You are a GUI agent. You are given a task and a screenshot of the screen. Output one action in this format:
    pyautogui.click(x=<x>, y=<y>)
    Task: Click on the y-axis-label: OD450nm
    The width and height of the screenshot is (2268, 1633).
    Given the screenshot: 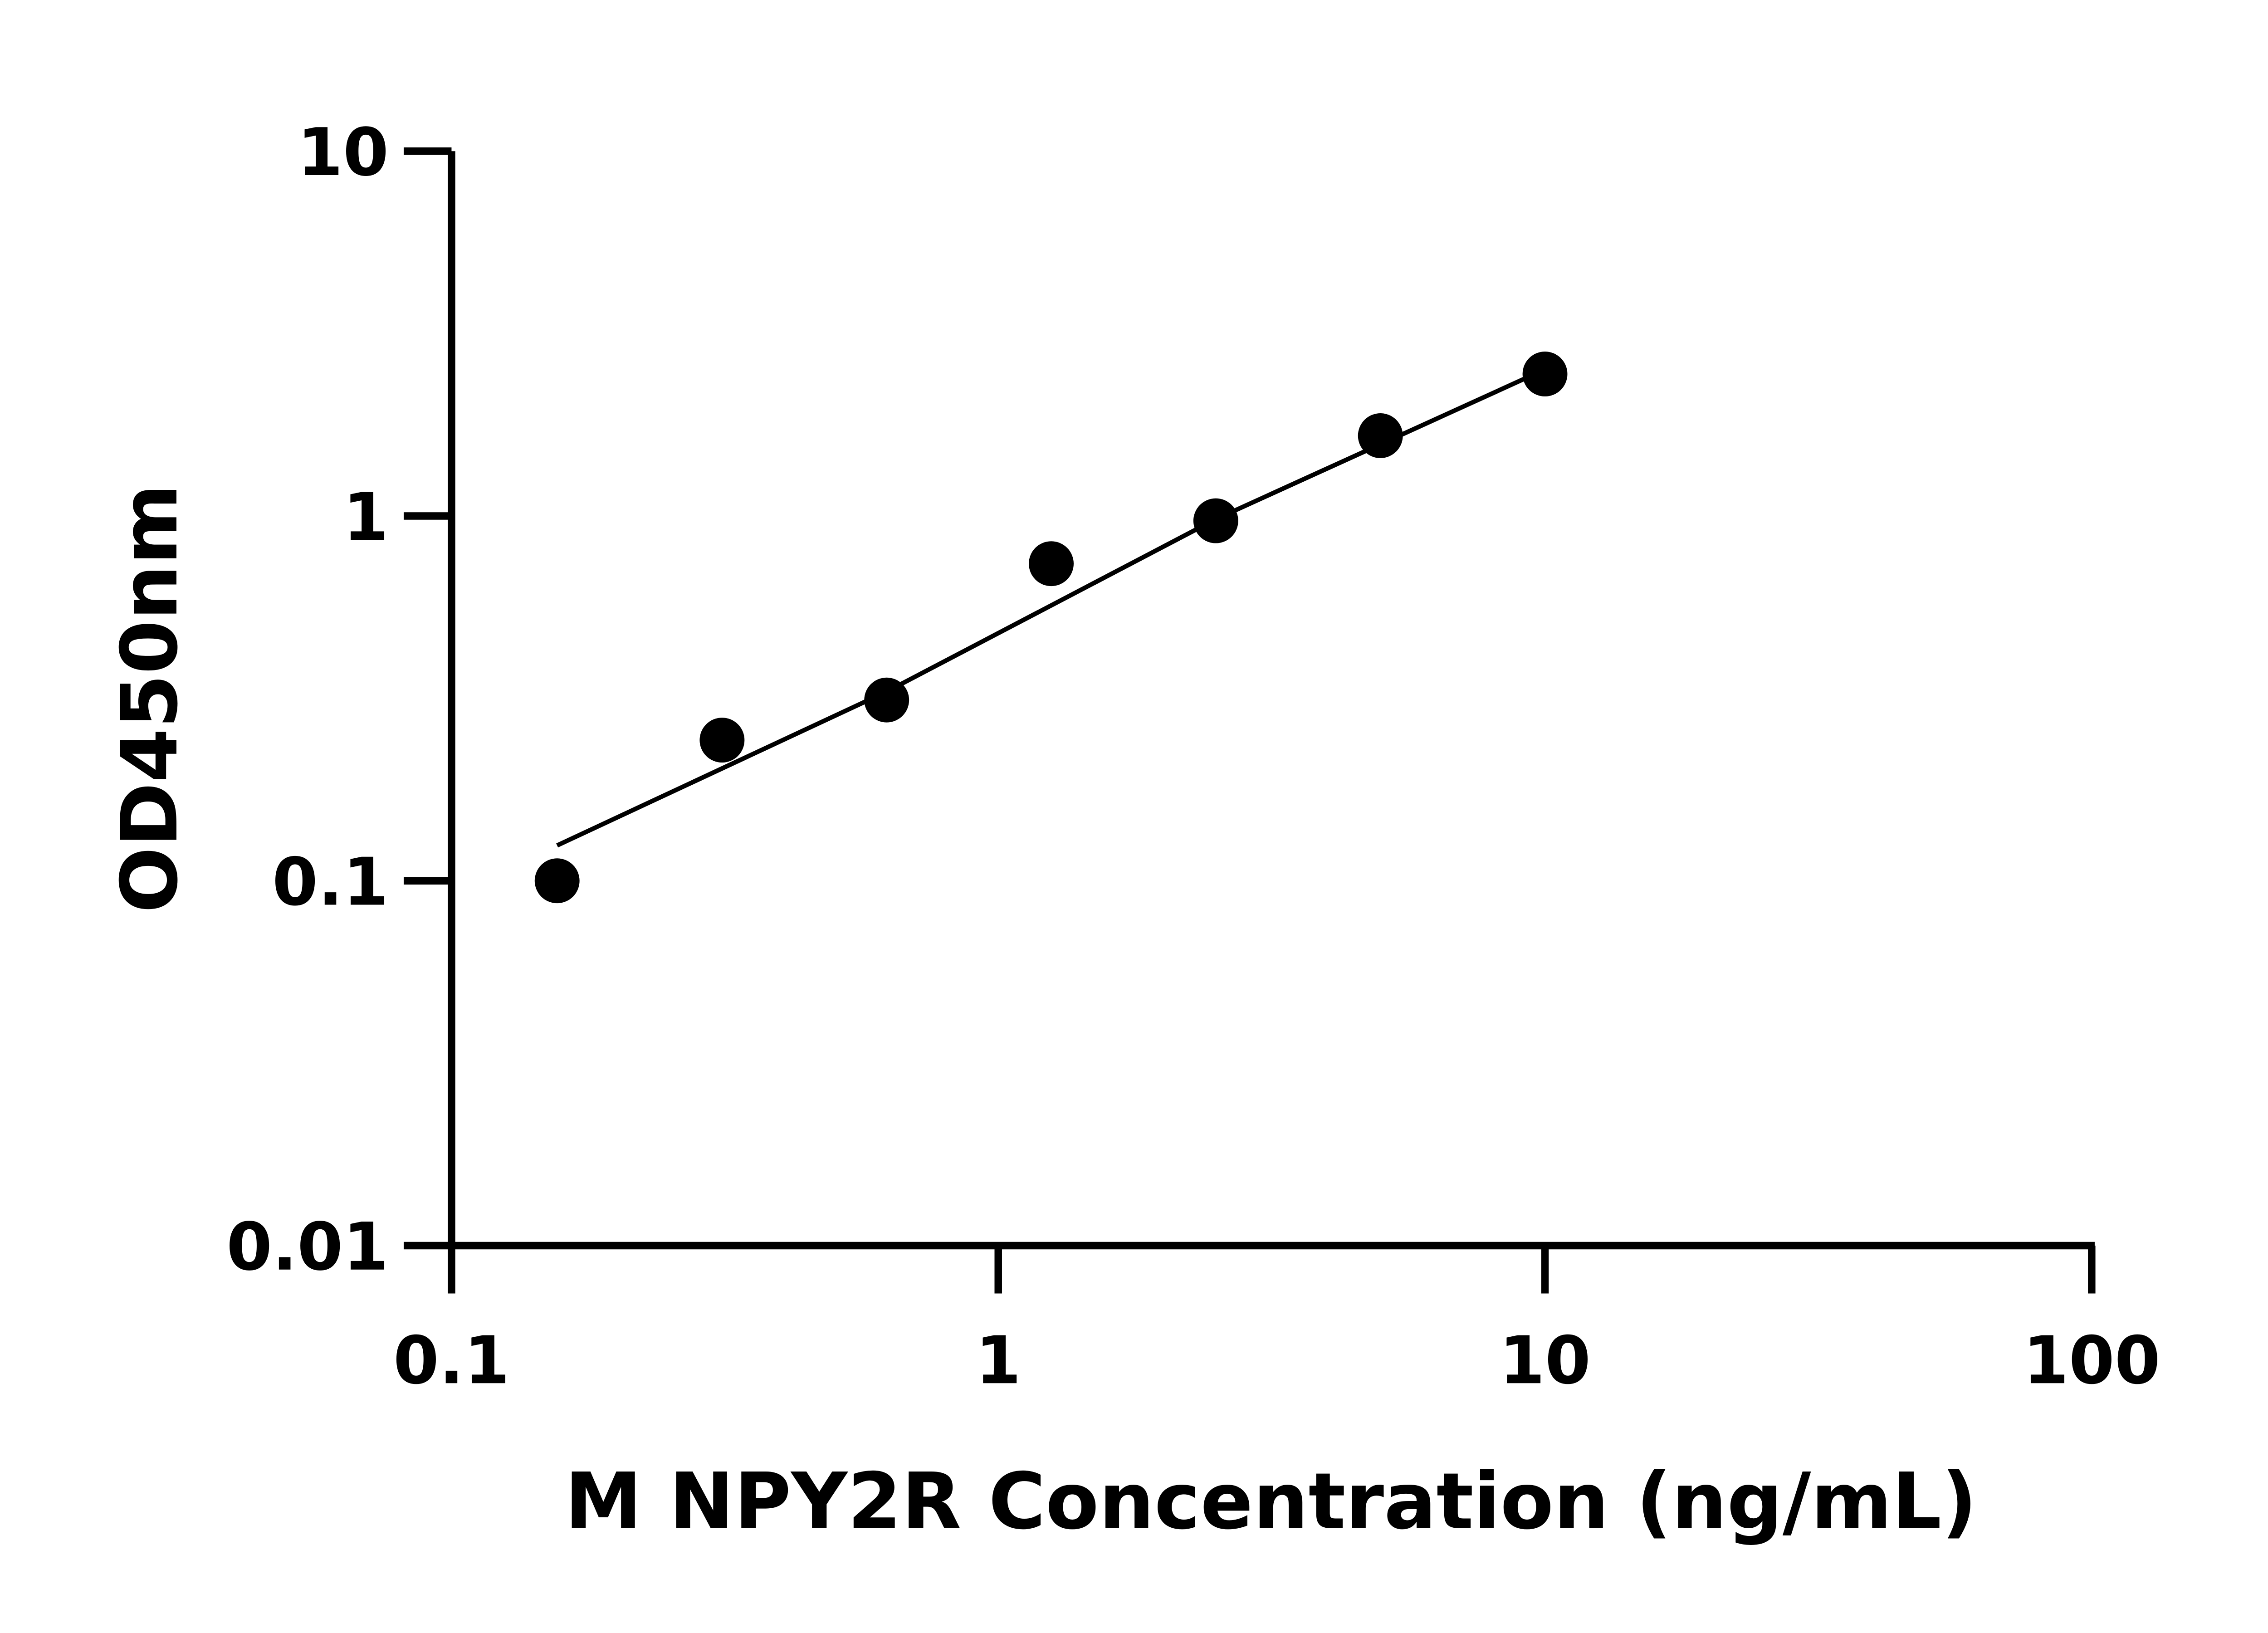 What is the action you would take?
    pyautogui.click(x=150, y=698)
    